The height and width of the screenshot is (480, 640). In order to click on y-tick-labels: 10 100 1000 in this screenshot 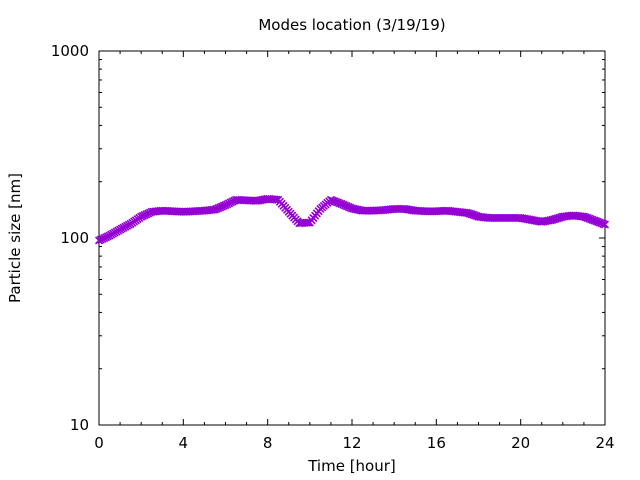, I will do `click(70, 238)`.